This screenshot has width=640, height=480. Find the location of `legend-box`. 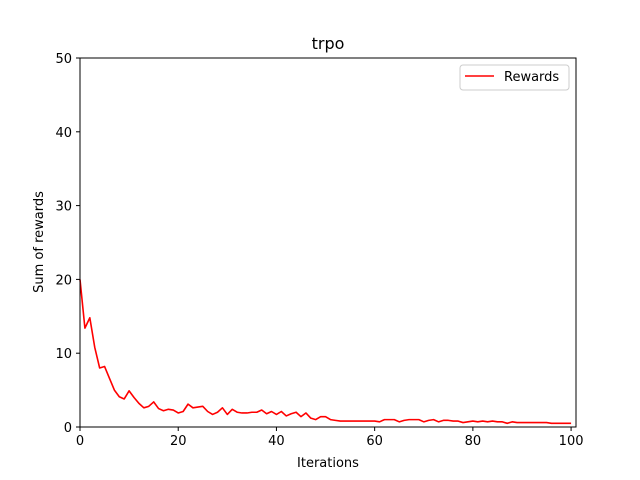

legend-box is located at coordinates (514, 77).